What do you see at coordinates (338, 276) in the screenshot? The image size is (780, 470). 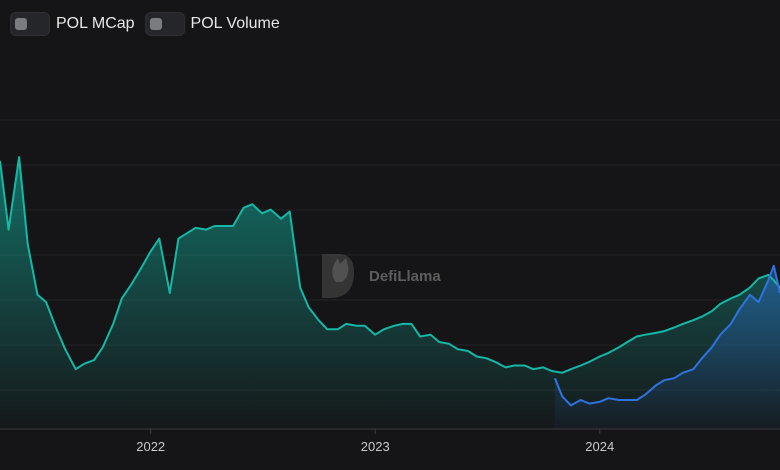 I see `llama-logo-icon` at bounding box center [338, 276].